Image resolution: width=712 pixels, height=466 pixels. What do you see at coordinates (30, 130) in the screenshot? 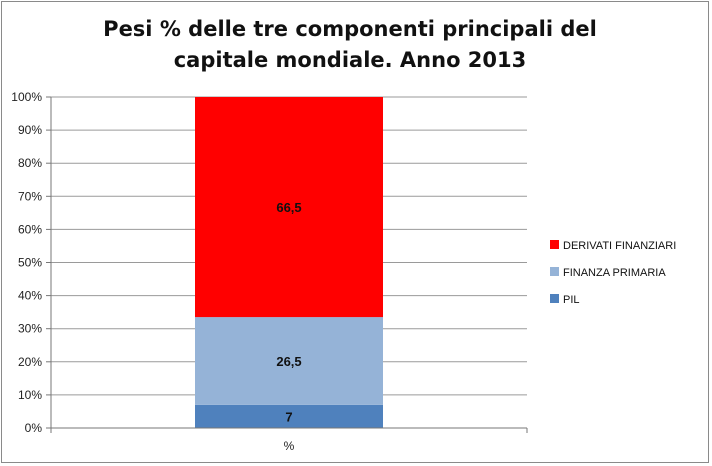
I see `y-tick-label: 90%` at bounding box center [30, 130].